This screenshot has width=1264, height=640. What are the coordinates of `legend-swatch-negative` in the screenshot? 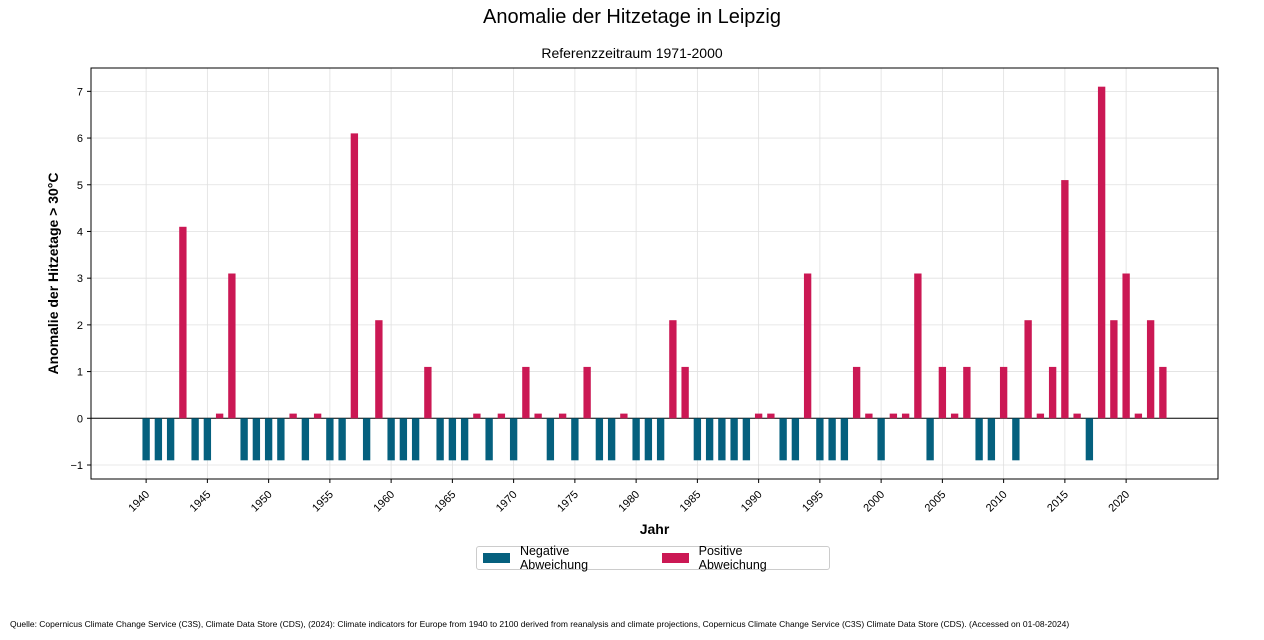 It's located at (496, 558).